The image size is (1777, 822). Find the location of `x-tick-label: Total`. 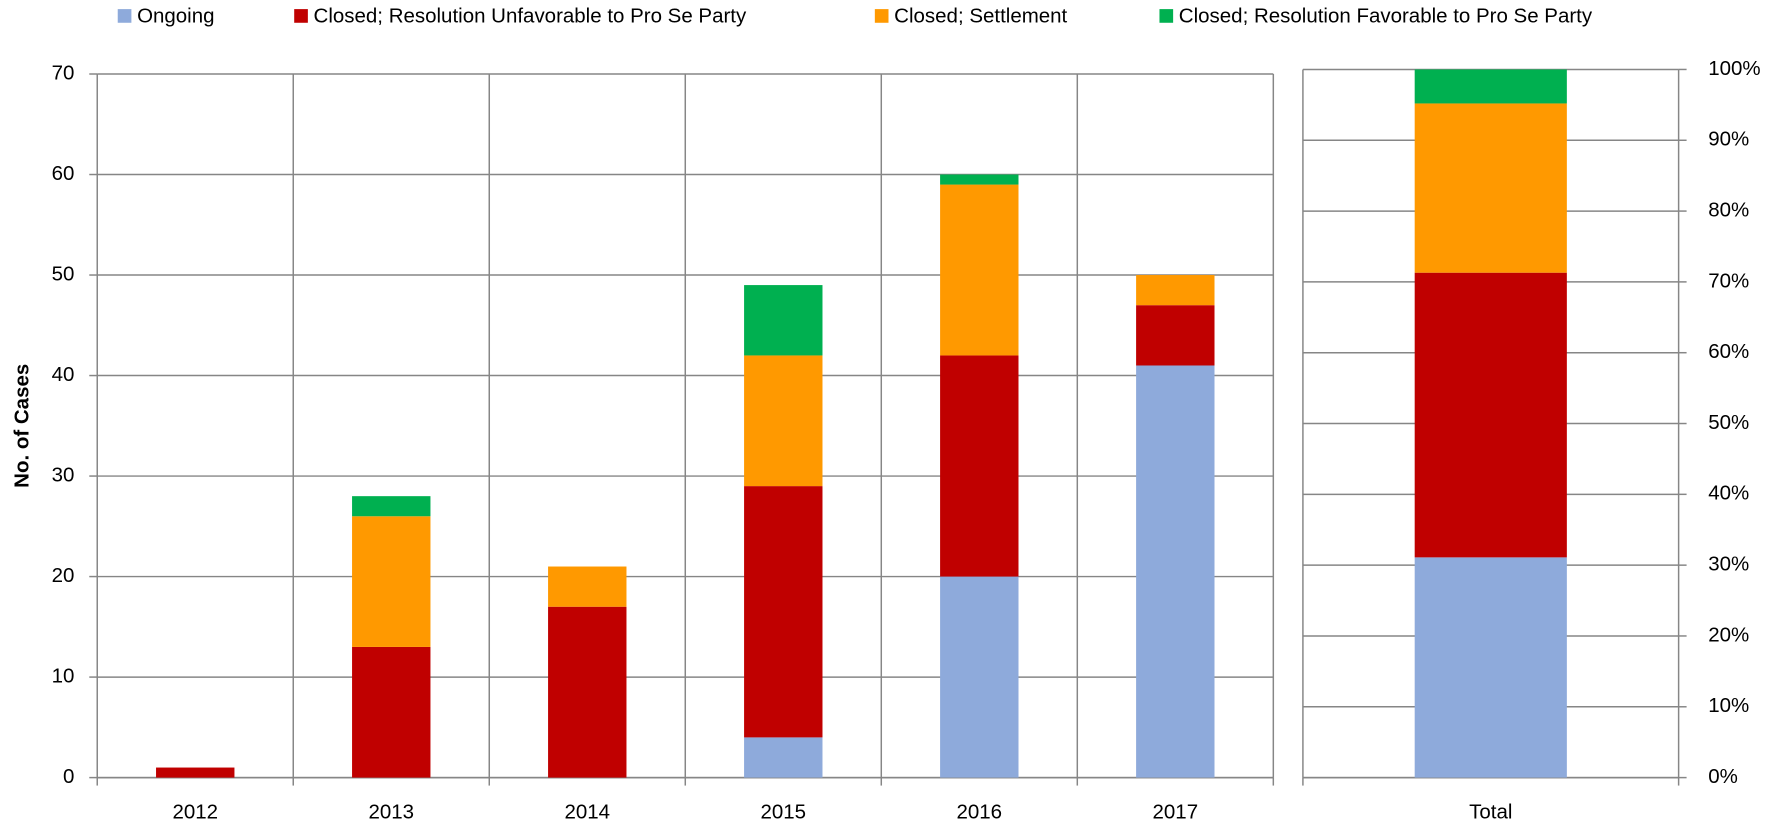

x-tick-label: Total is located at coordinates (1490, 811).